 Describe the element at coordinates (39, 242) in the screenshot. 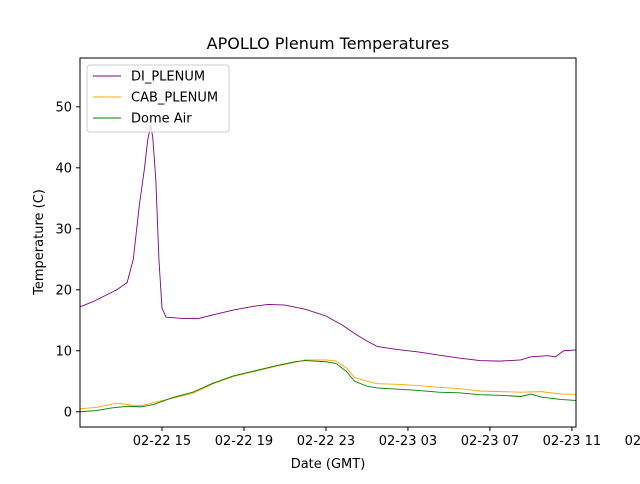

I see `y-axis-label: Temperature (C)` at that location.